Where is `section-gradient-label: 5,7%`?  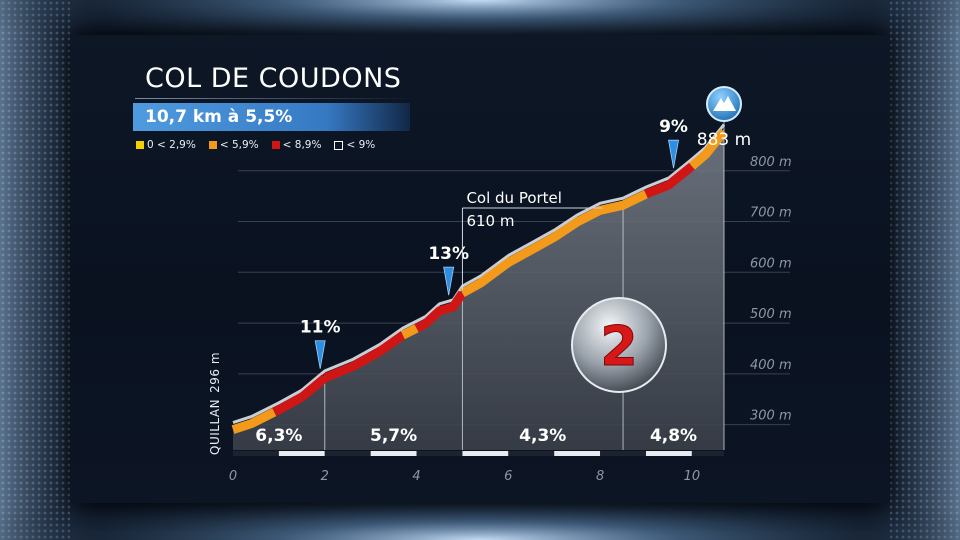 section-gradient-label: 5,7% is located at coordinates (393, 436).